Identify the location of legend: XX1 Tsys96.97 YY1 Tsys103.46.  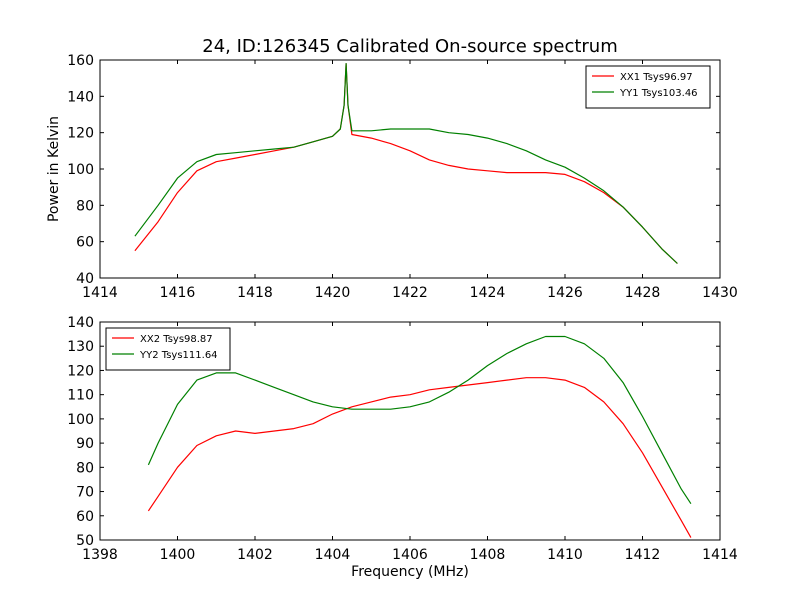
(648, 87).